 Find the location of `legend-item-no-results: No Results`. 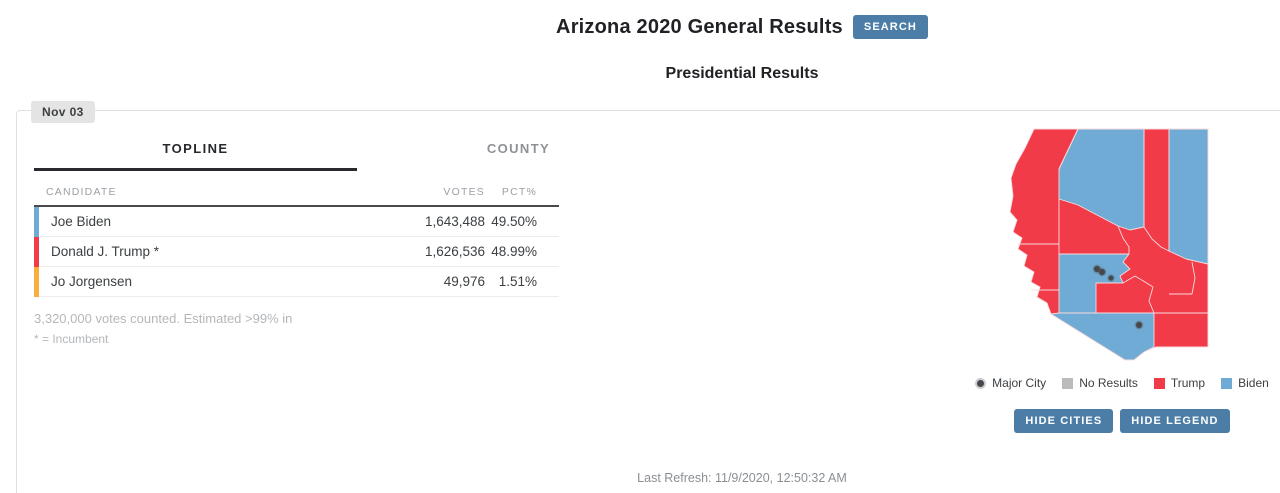

legend-item-no-results: No Results is located at coordinates (1100, 383).